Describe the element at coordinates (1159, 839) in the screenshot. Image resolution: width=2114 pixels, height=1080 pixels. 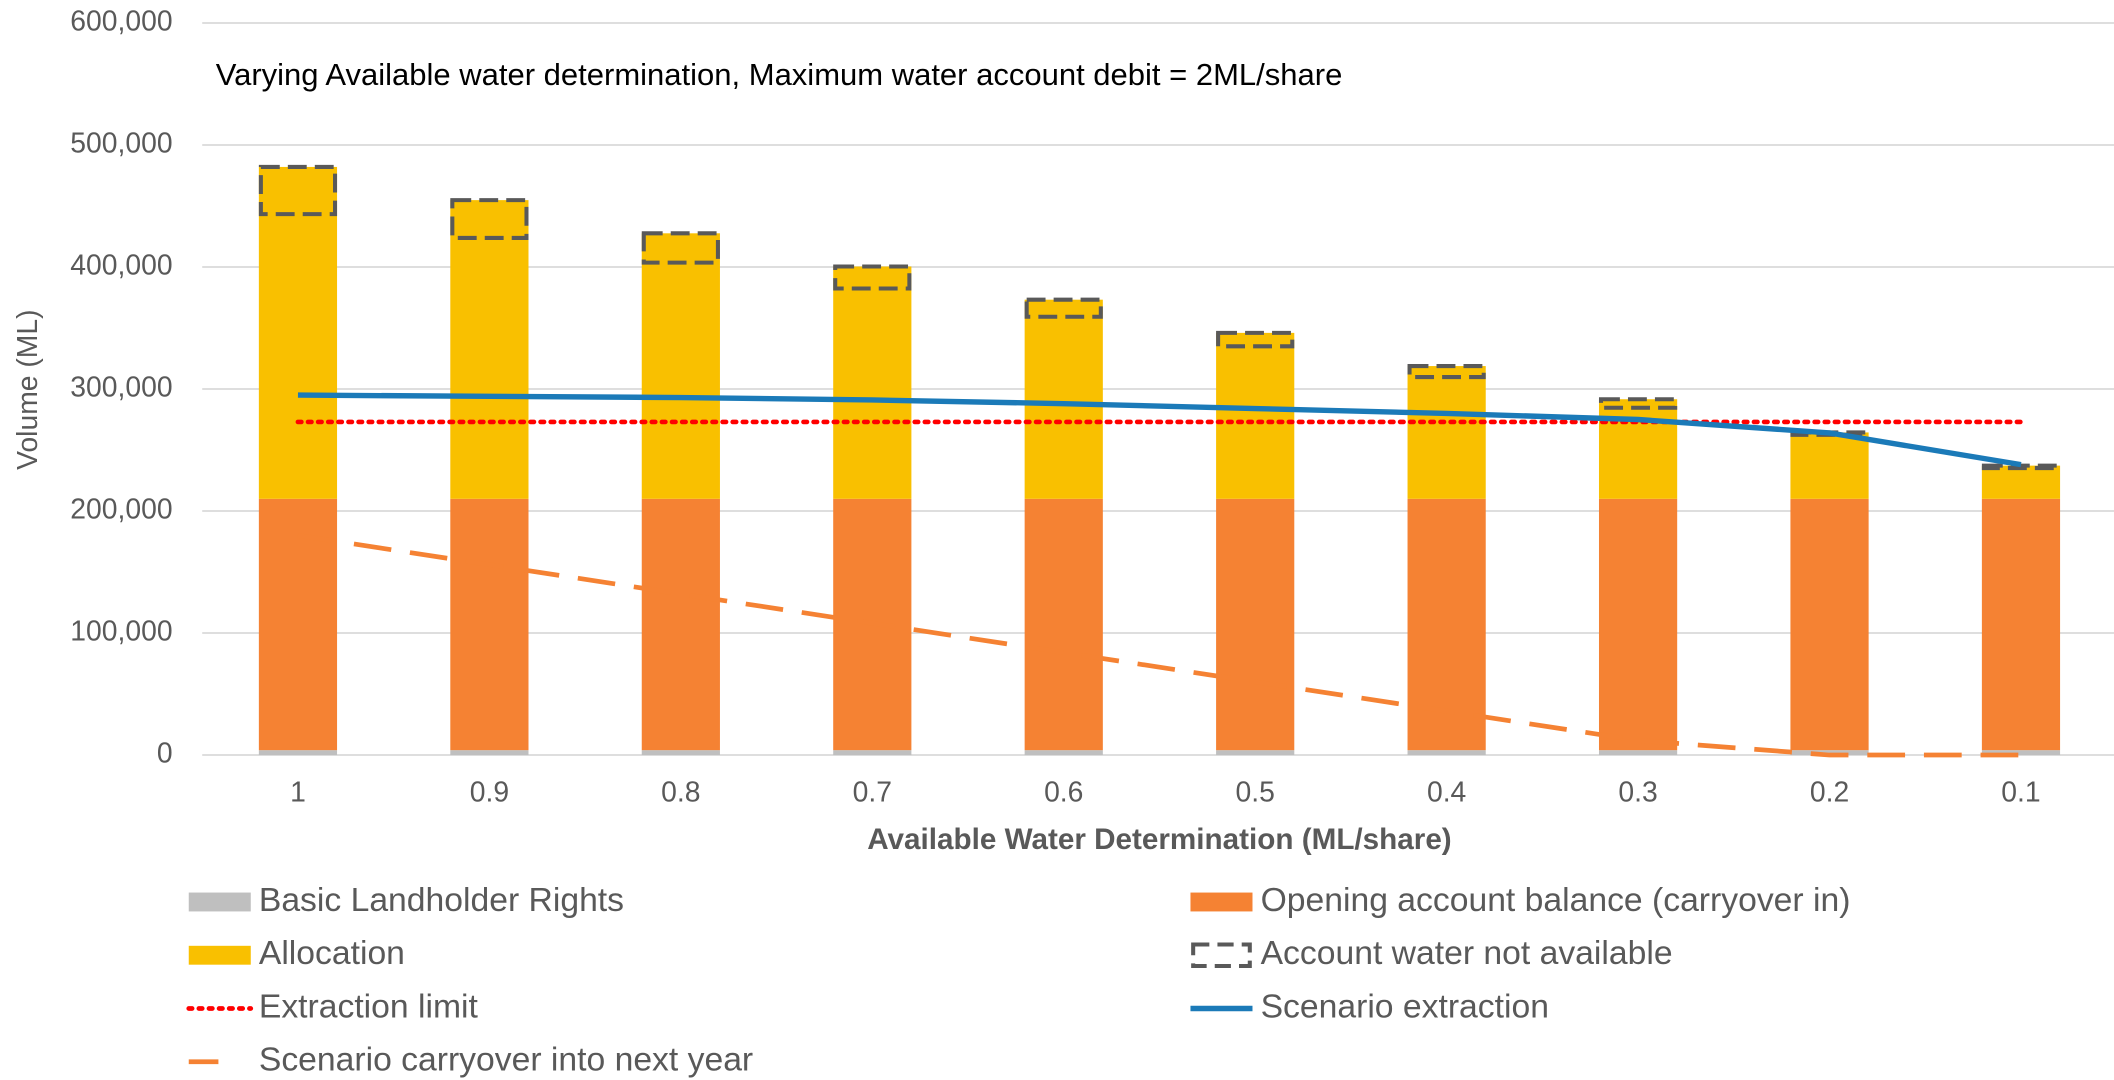
I see `x-axis-title: Available Water Determination (ML/share)` at that location.